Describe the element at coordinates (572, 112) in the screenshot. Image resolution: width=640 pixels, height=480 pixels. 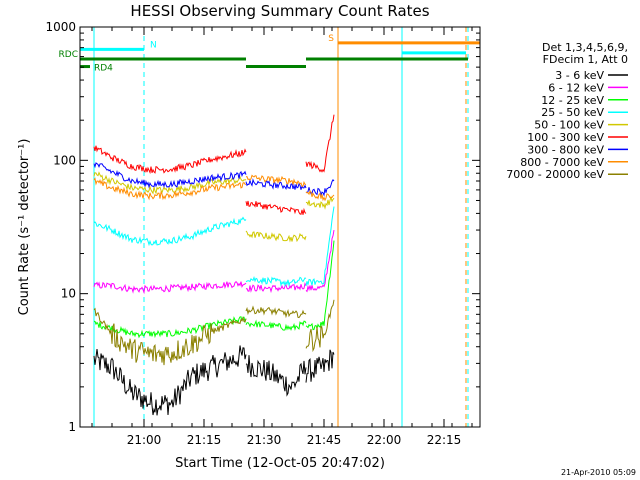
I see `legend-entry-3: 25 - 50 keV` at that location.